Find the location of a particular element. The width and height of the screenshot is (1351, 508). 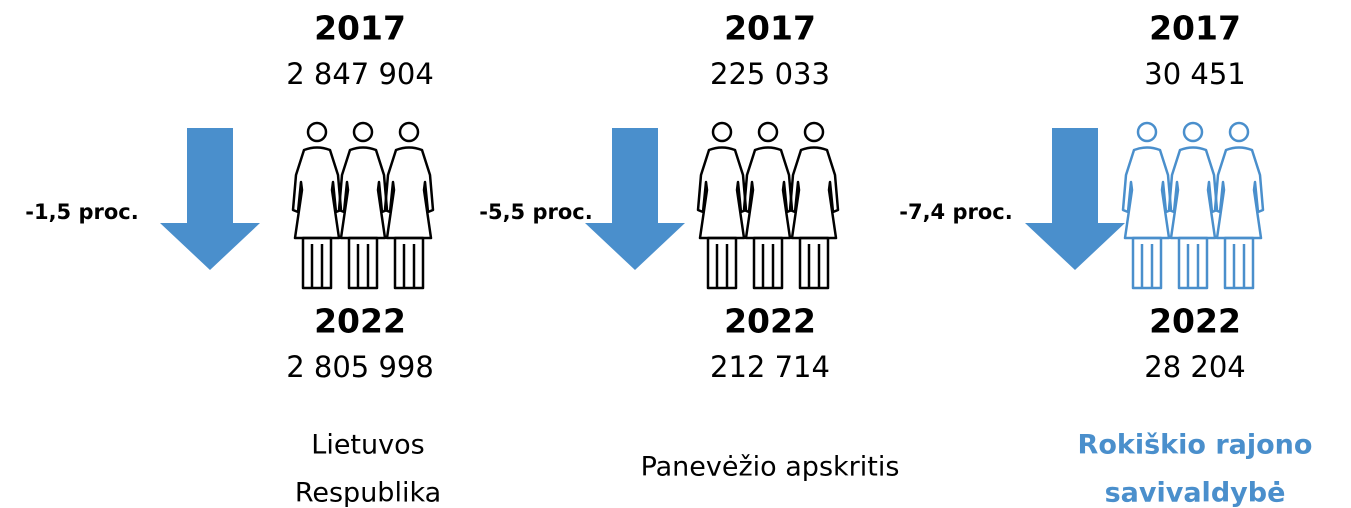

value-end: 2 805 998 is located at coordinates (360, 367).